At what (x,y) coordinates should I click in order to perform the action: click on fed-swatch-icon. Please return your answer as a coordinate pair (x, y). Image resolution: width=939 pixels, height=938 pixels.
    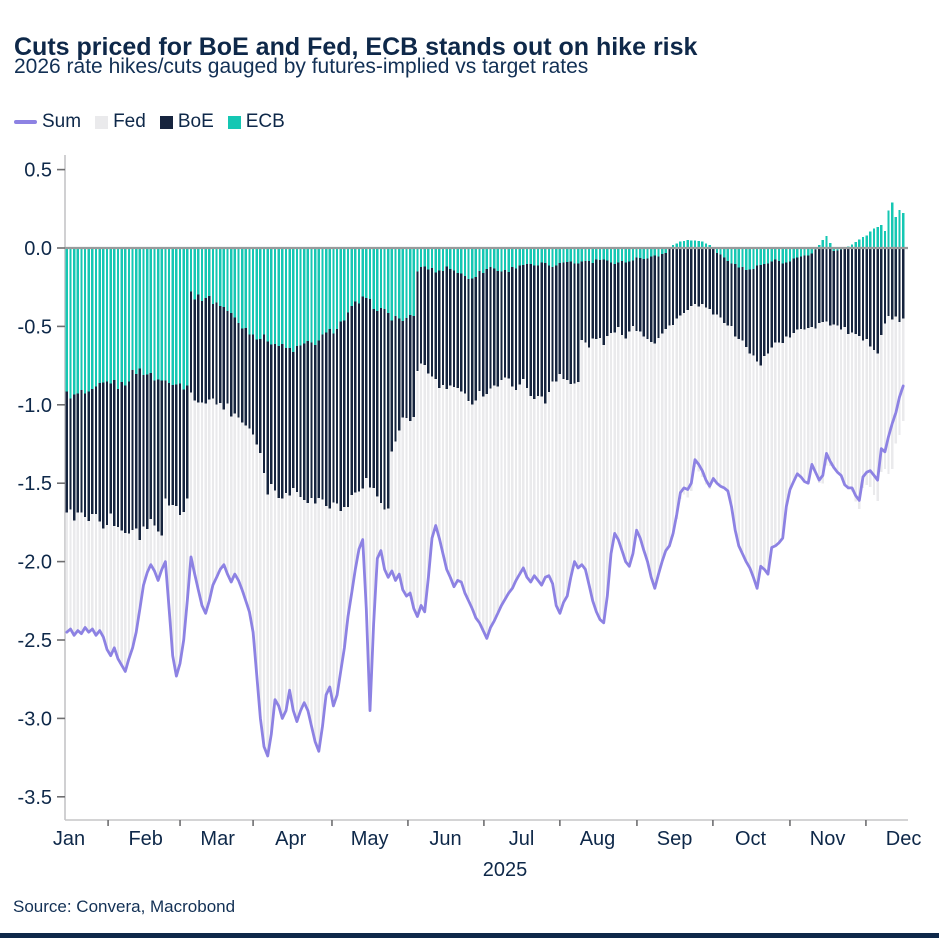
    Looking at the image, I should click on (102, 122).